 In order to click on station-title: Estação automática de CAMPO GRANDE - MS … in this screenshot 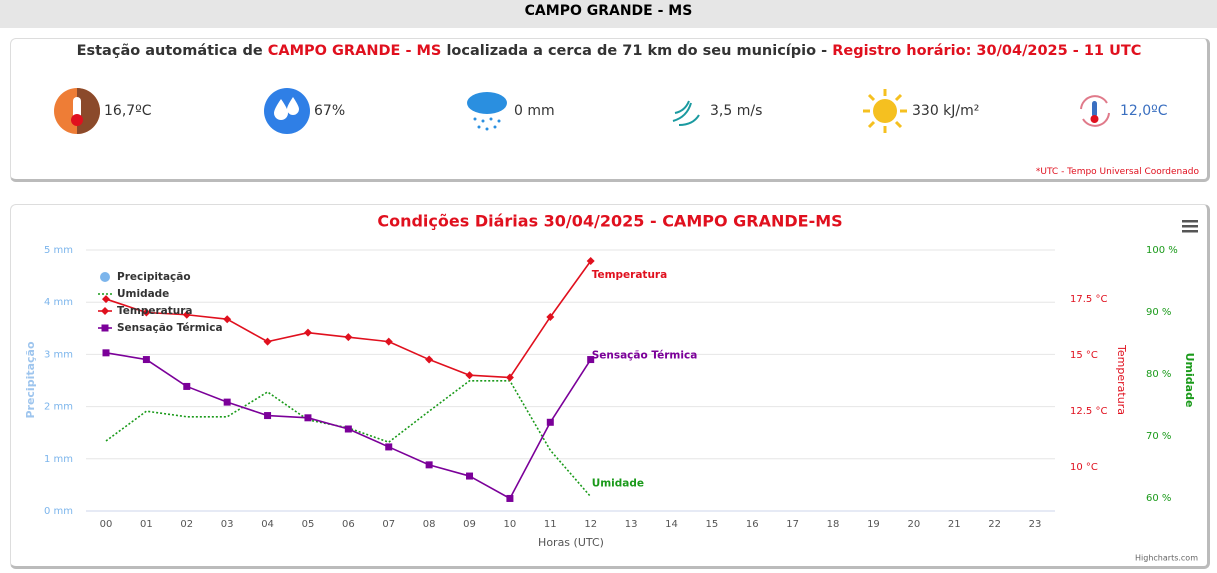, I will do `click(609, 51)`.